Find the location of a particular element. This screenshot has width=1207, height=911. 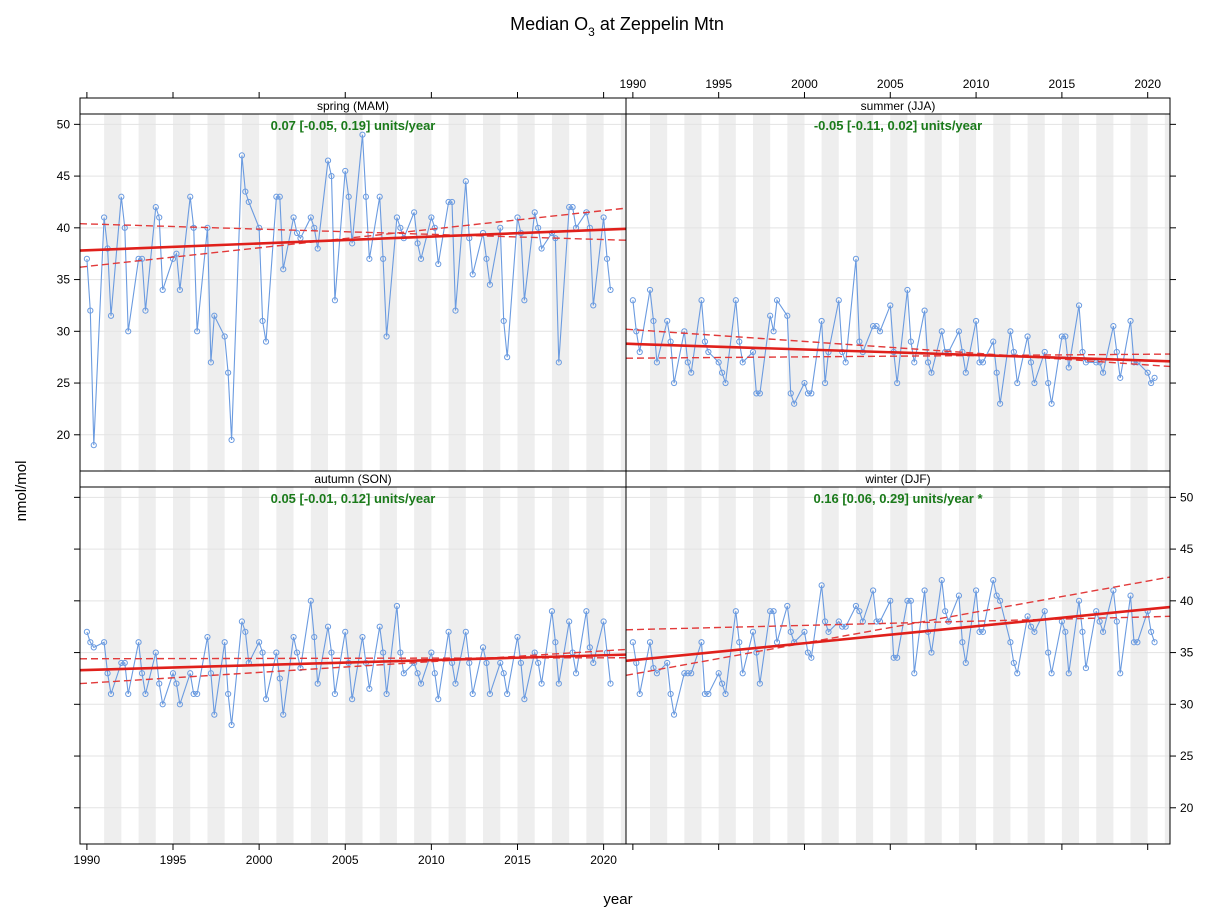

series-line is located at coordinates (894, 647).